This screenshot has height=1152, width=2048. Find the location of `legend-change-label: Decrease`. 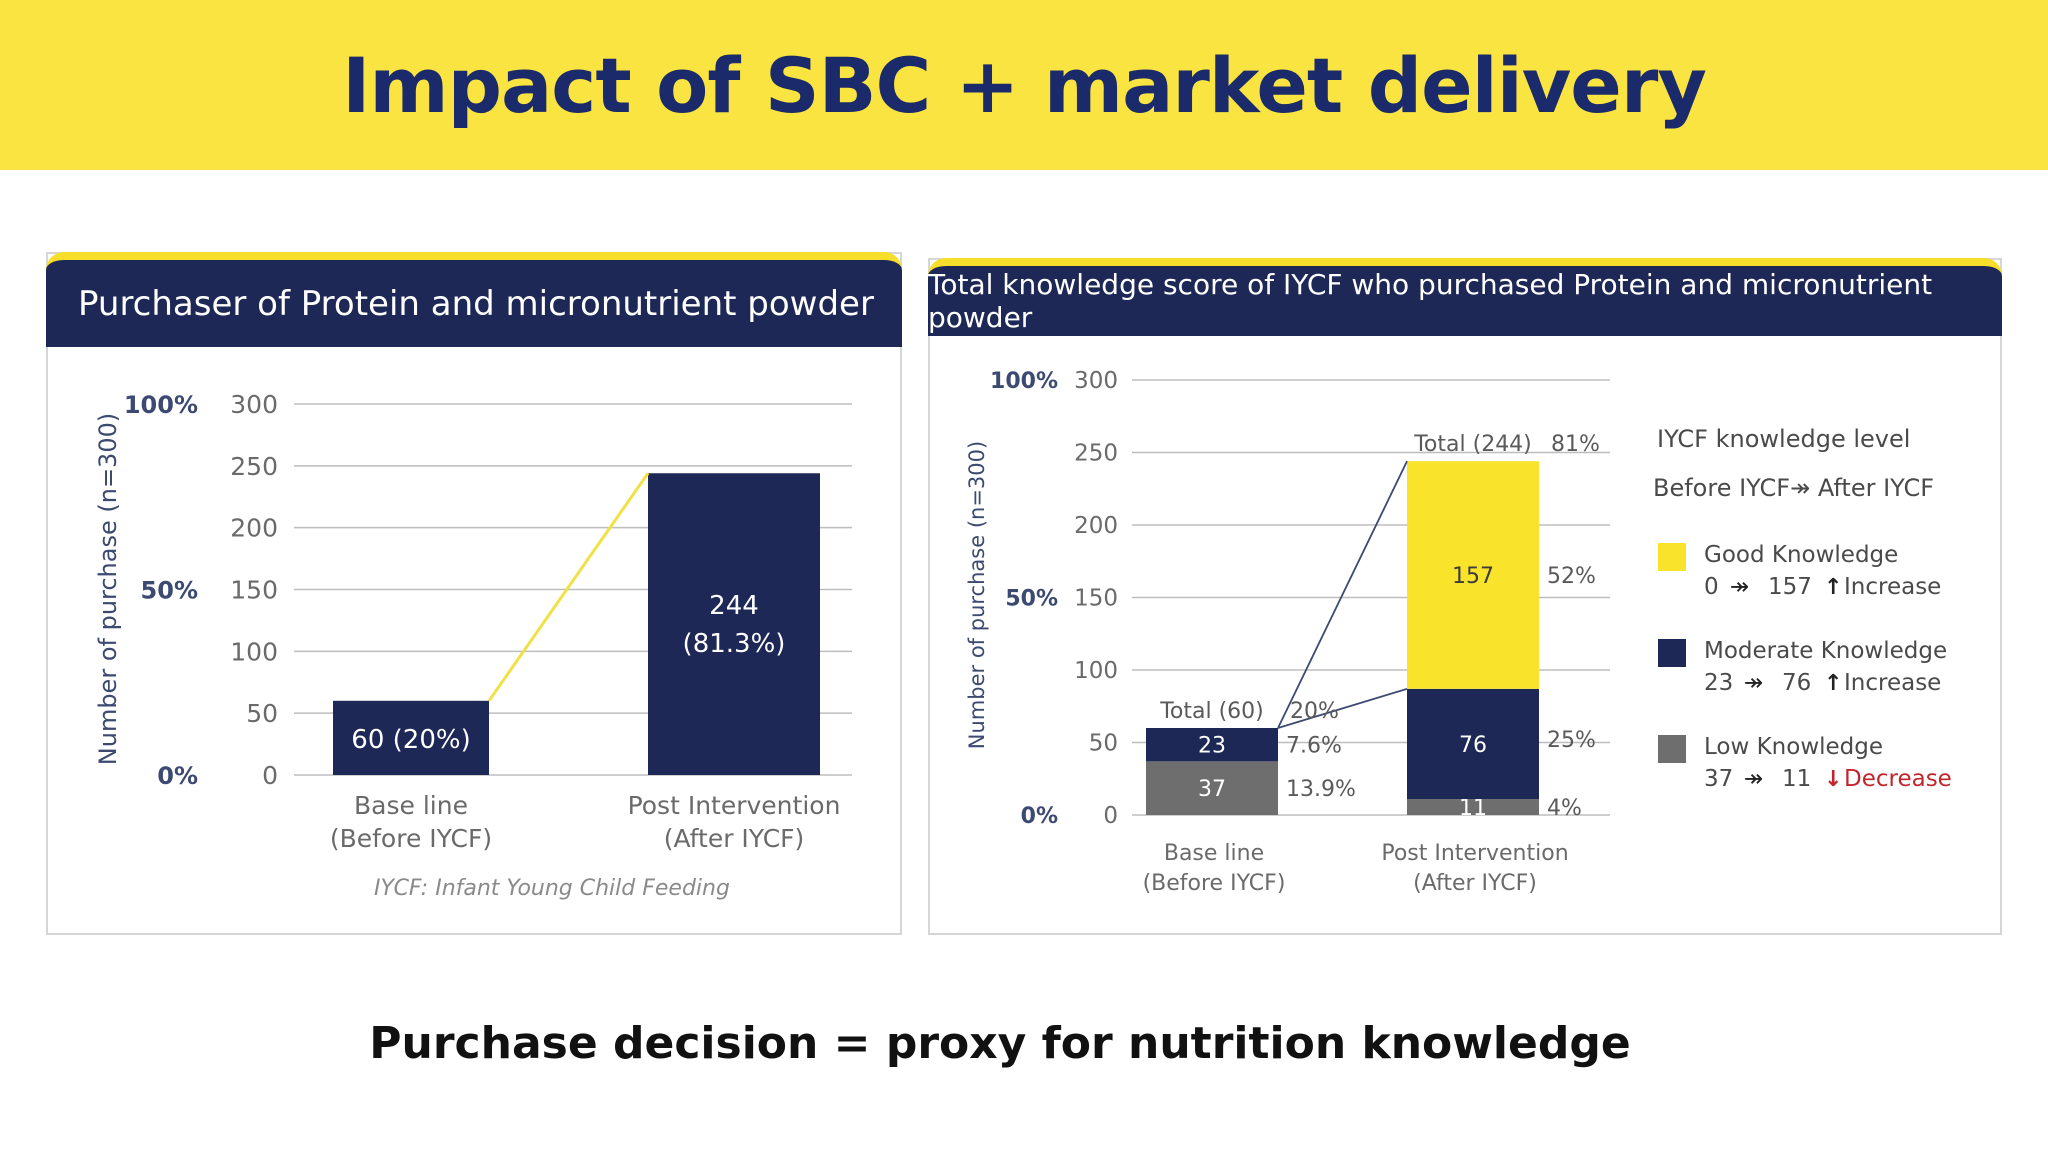

legend-change-label: Decrease is located at coordinates (1898, 779).